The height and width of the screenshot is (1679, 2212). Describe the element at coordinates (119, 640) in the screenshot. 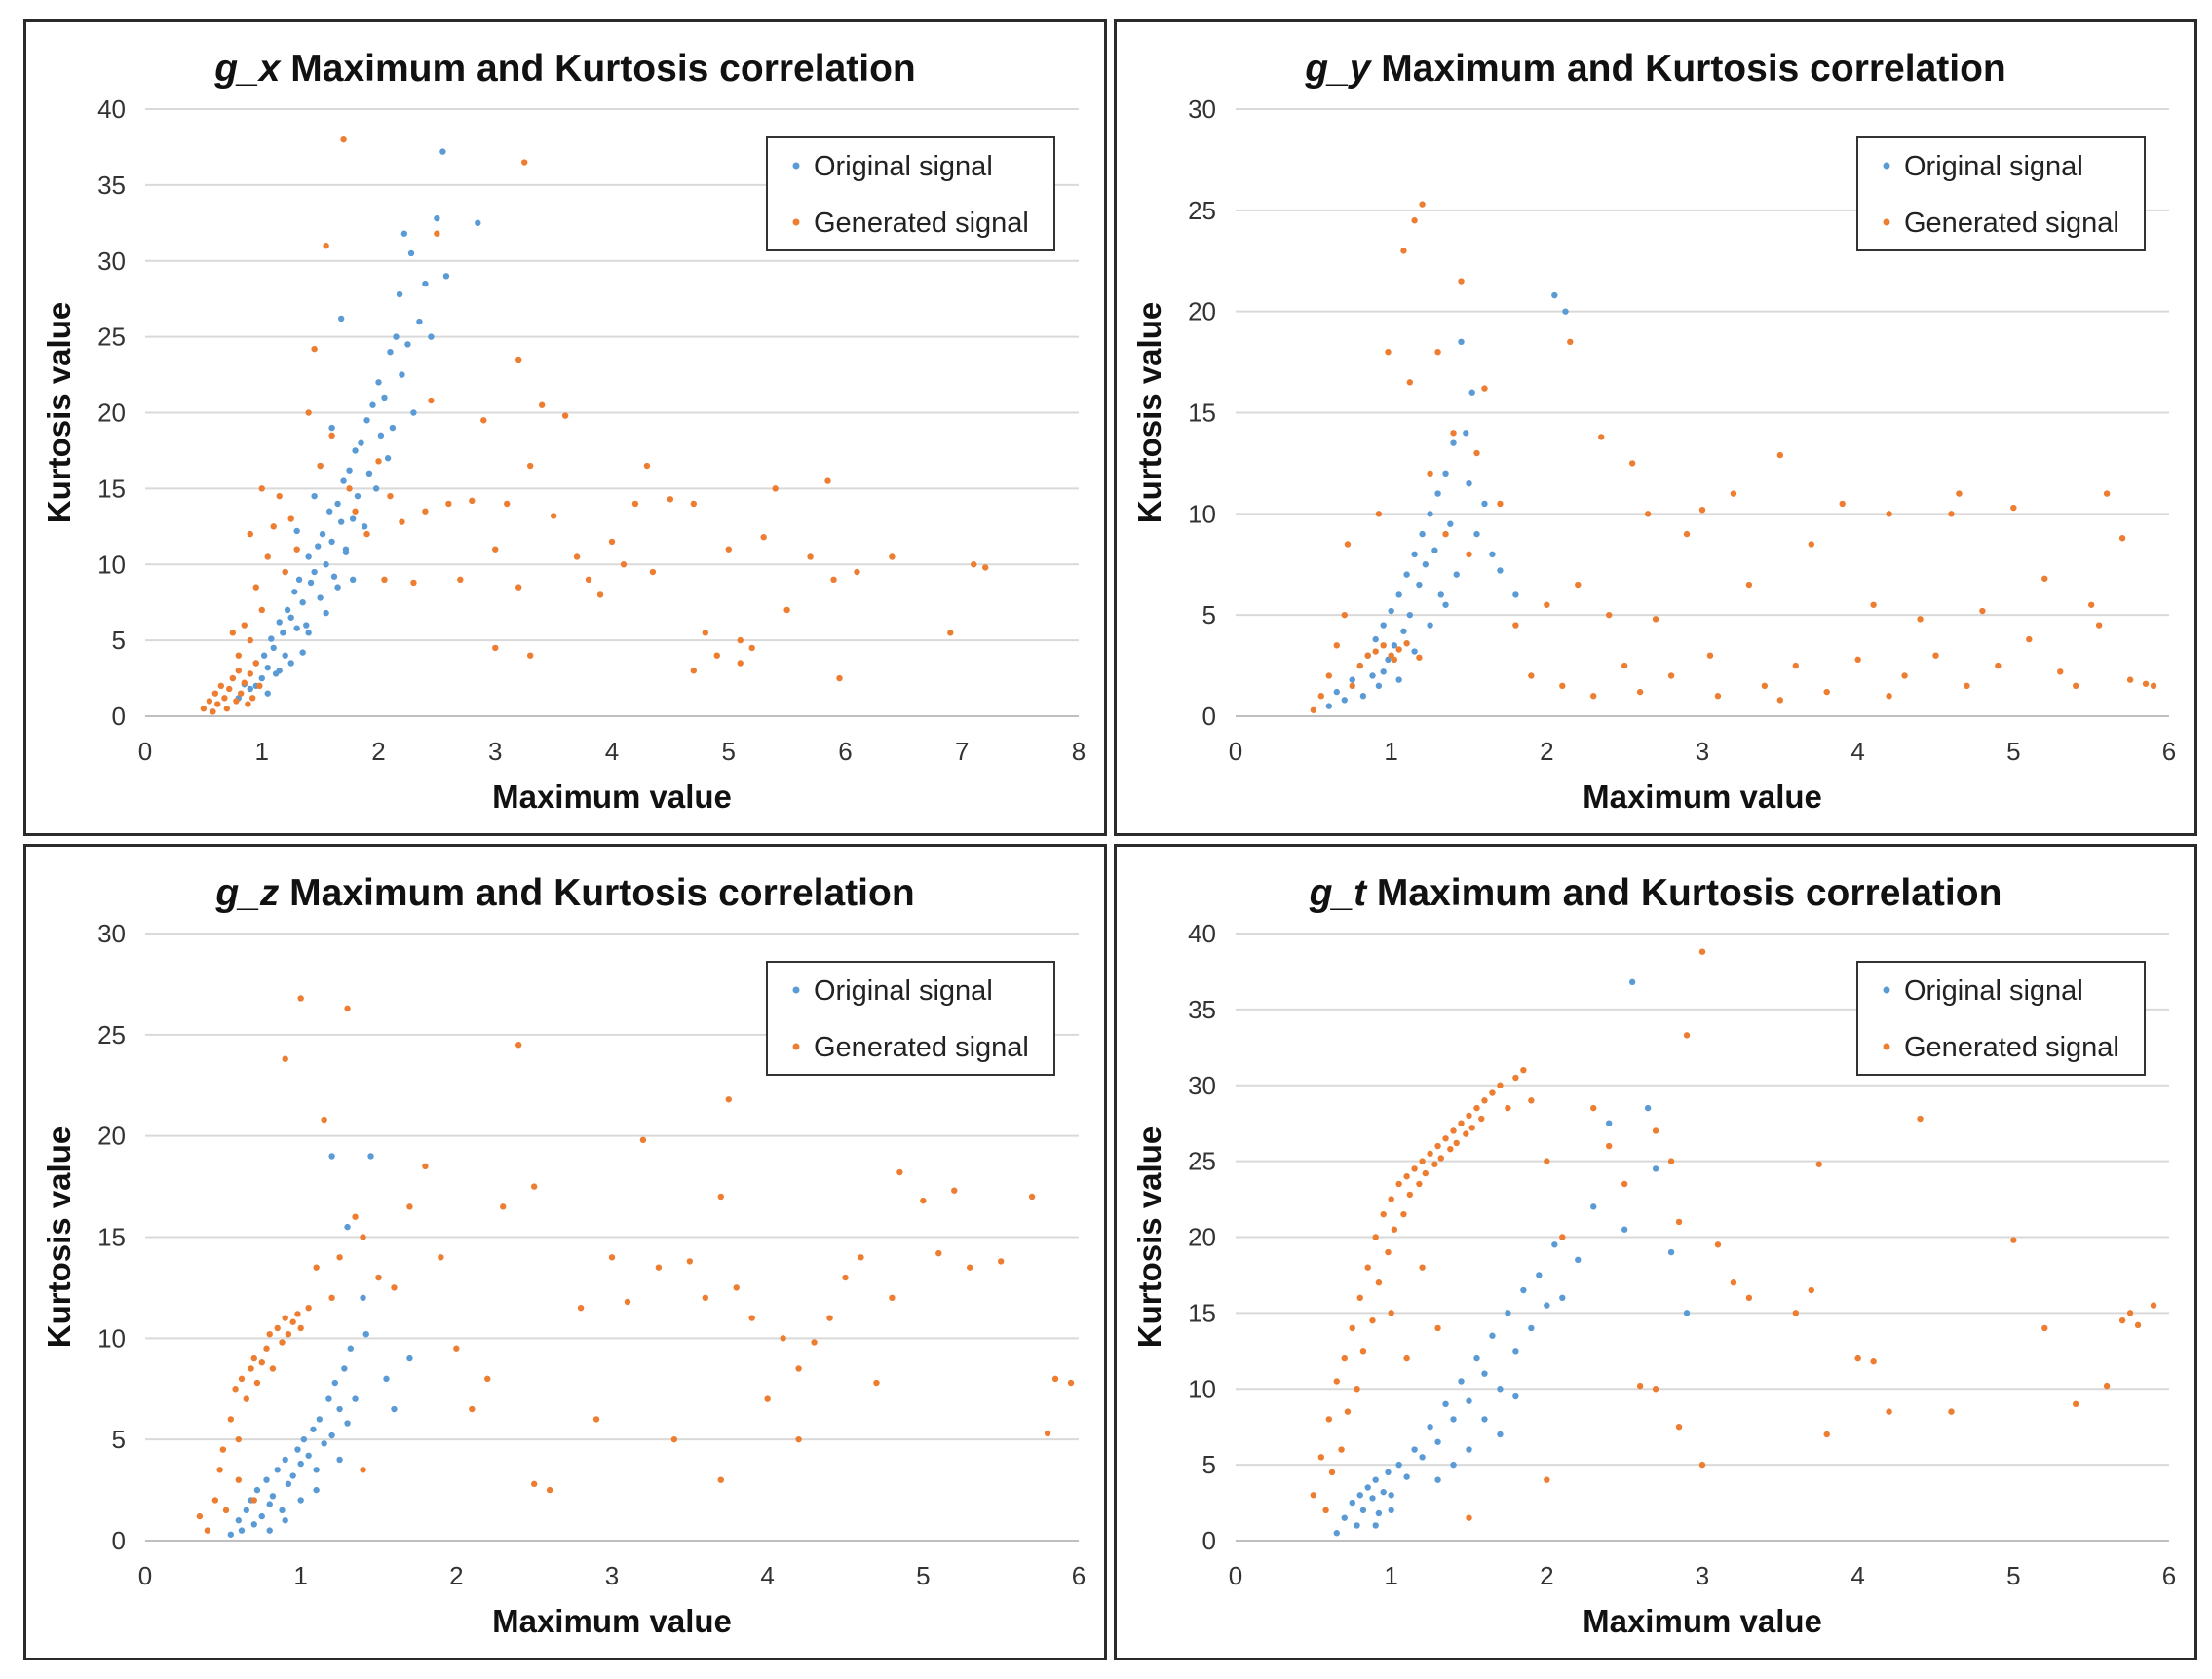

I see `y-tick-label: 5` at that location.